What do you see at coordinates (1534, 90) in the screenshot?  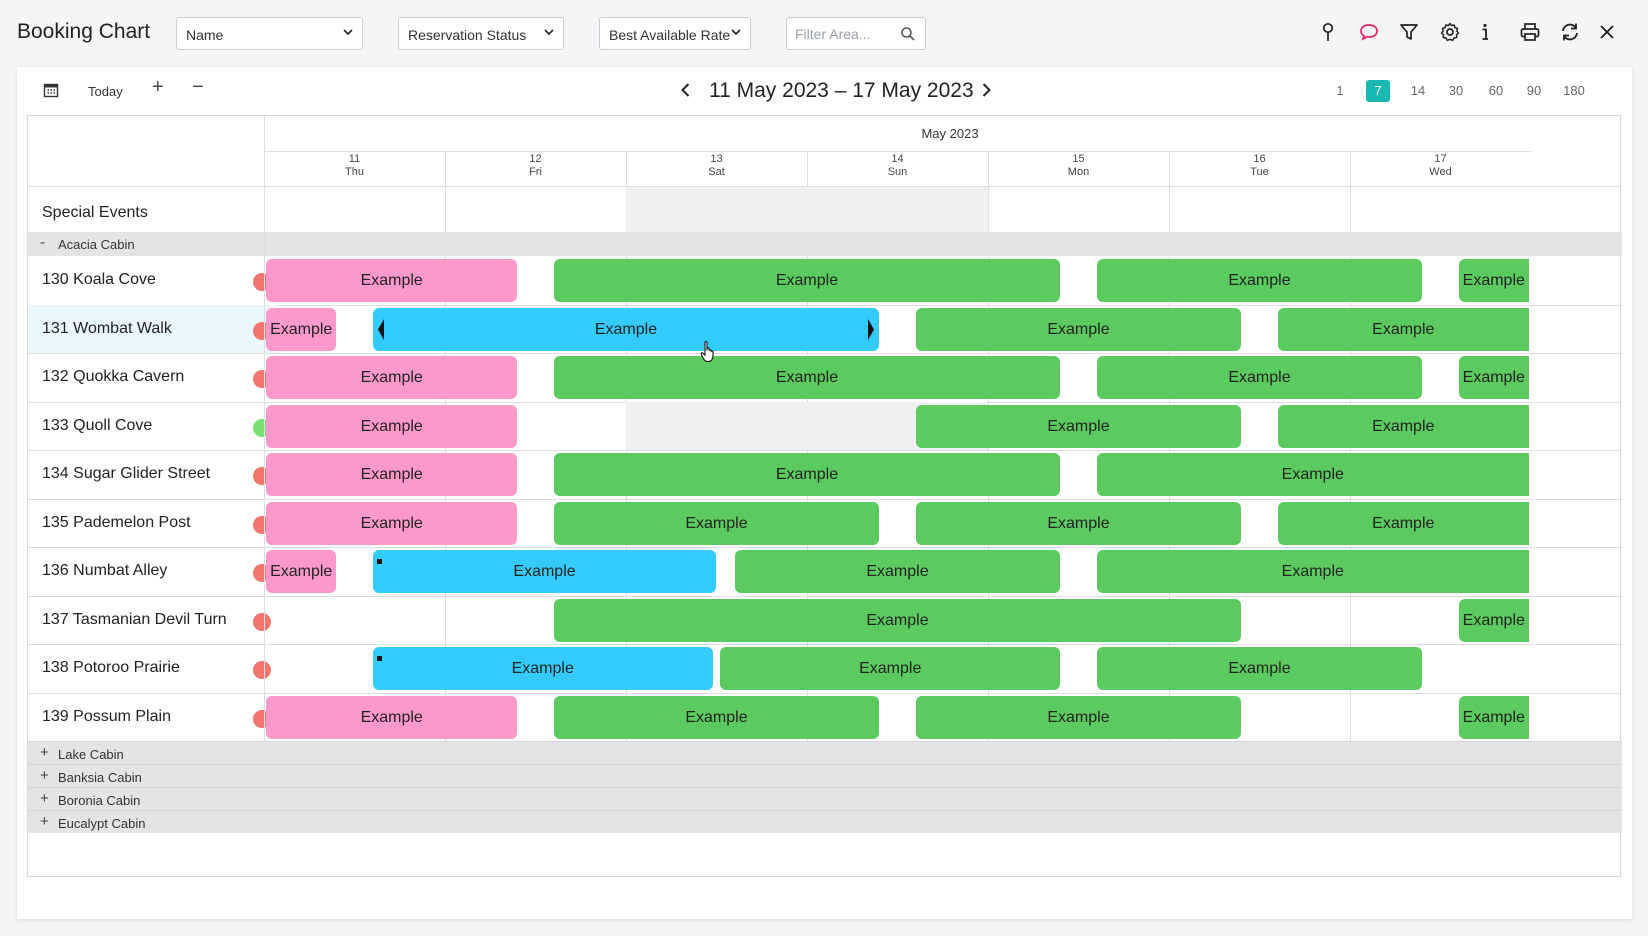 I see `day-option-90: 90` at bounding box center [1534, 90].